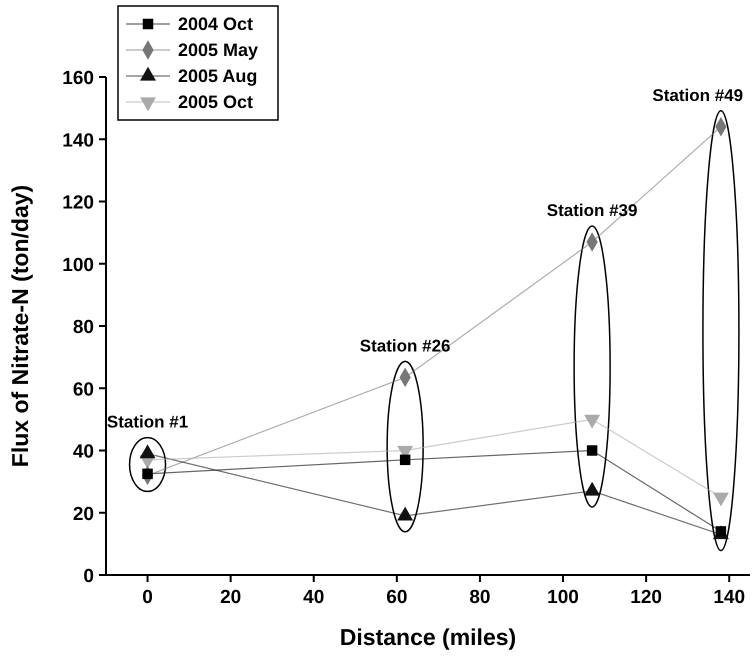 This screenshot has width=756, height=661. I want to click on y-tick-label: 120, so click(78, 203).